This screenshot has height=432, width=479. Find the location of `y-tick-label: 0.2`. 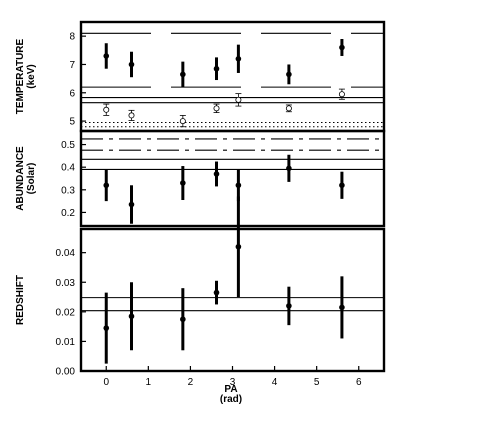

y-tick-label: 0.2 is located at coordinates (68, 213).